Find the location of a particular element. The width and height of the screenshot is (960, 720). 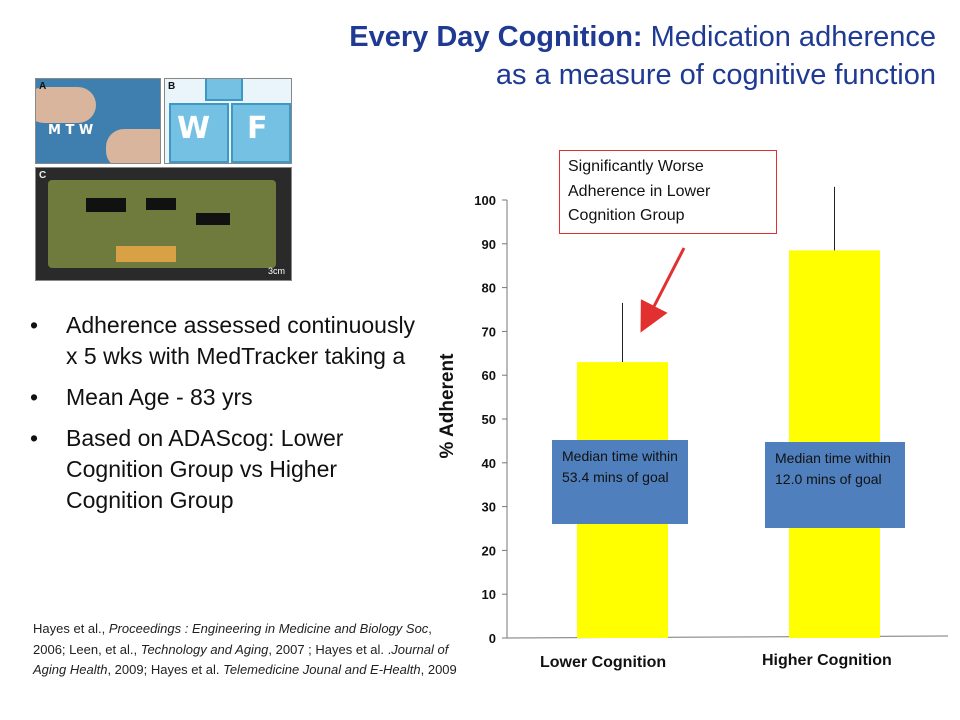

citation-text: , 2007 ; Hayes et al. . is located at coordinates (330, 649).